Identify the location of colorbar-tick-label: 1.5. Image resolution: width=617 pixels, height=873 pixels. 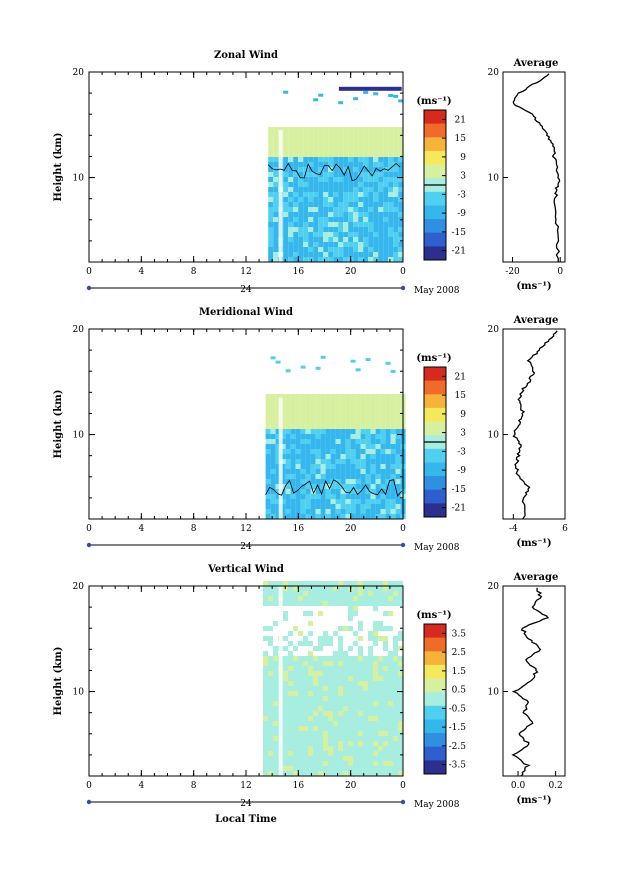
(459, 672).